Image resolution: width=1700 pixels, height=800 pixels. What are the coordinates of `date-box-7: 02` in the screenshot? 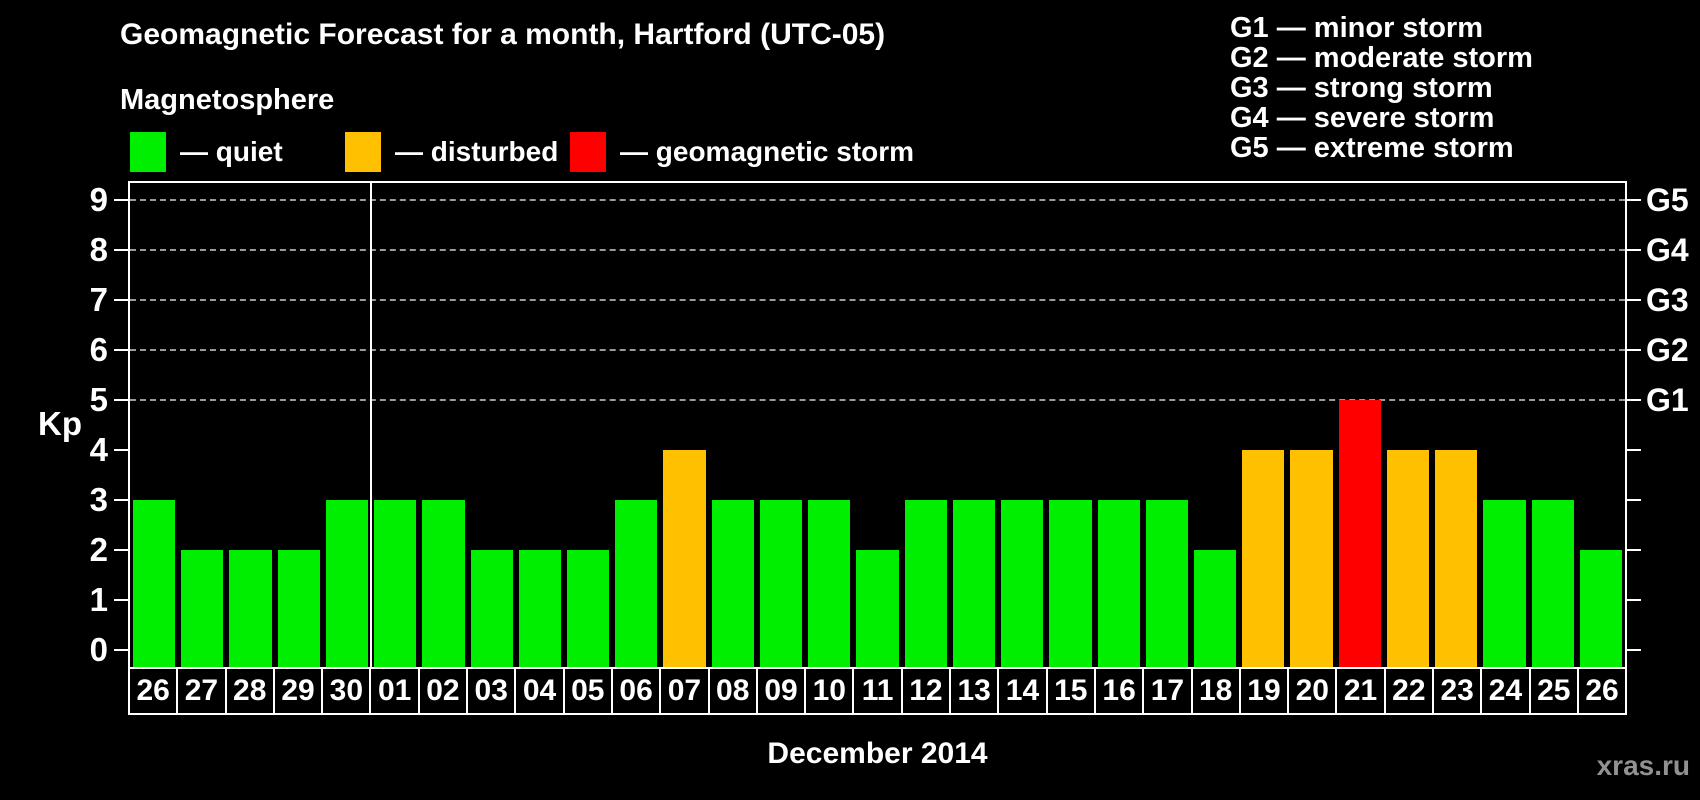 It's located at (443, 691).